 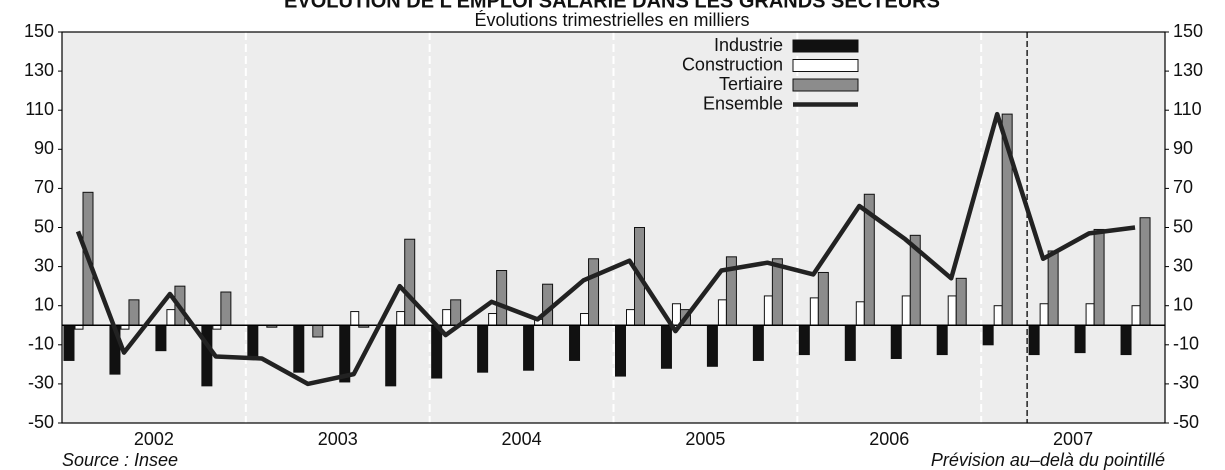 I want to click on y2-tick-label: -10, so click(x=1186, y=344).